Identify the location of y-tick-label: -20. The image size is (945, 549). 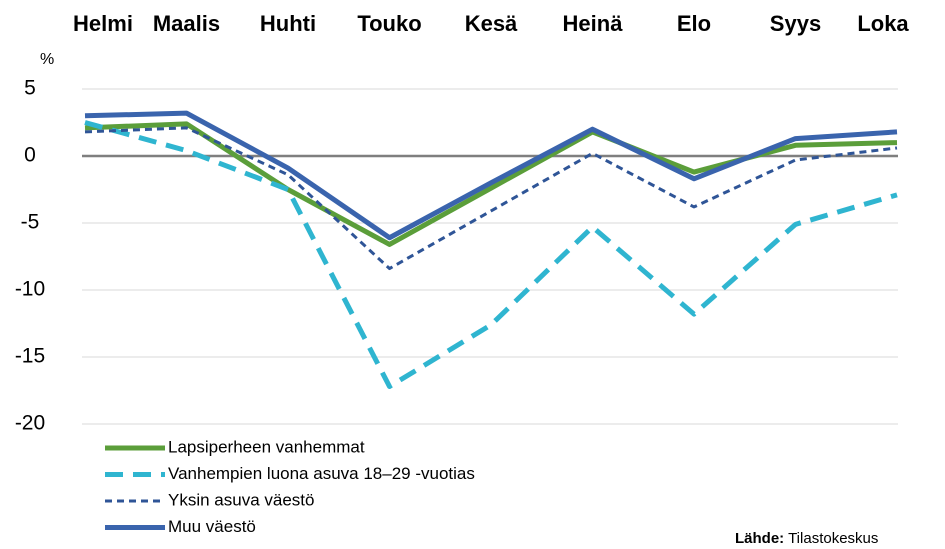
(30, 423).